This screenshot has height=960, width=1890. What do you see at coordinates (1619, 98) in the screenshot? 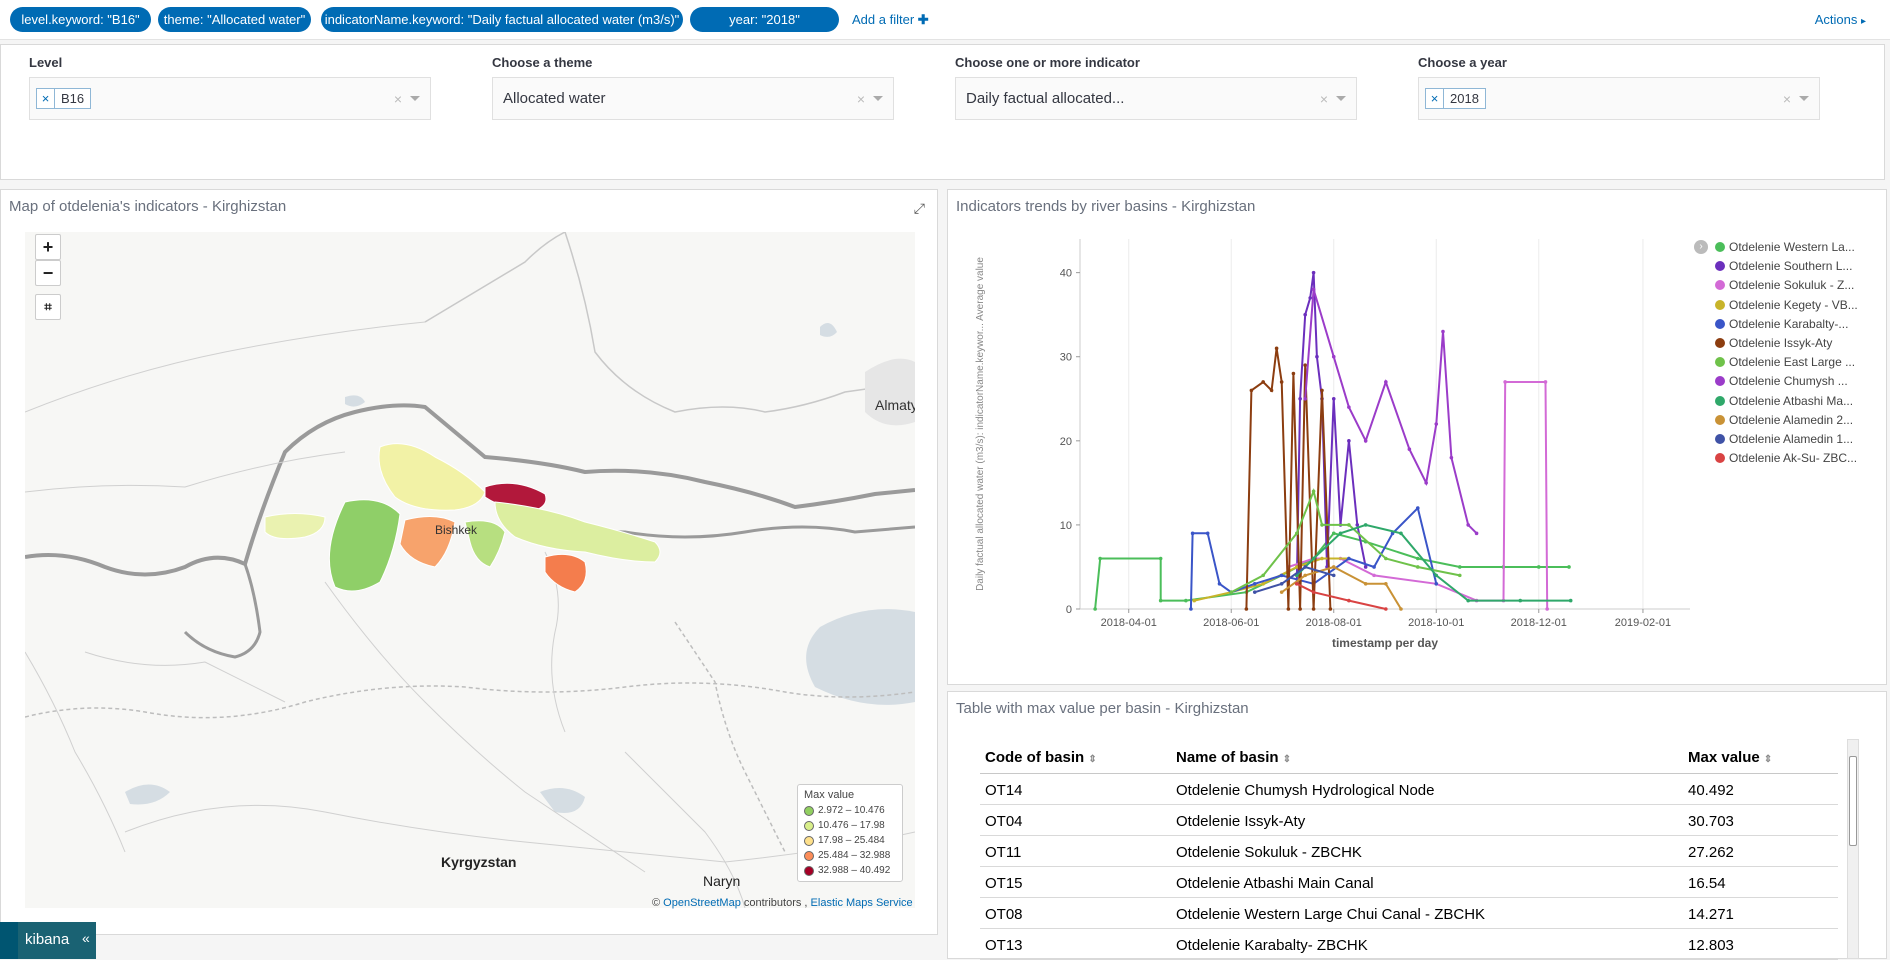
I see `year-select: × 2018 ×` at bounding box center [1619, 98].